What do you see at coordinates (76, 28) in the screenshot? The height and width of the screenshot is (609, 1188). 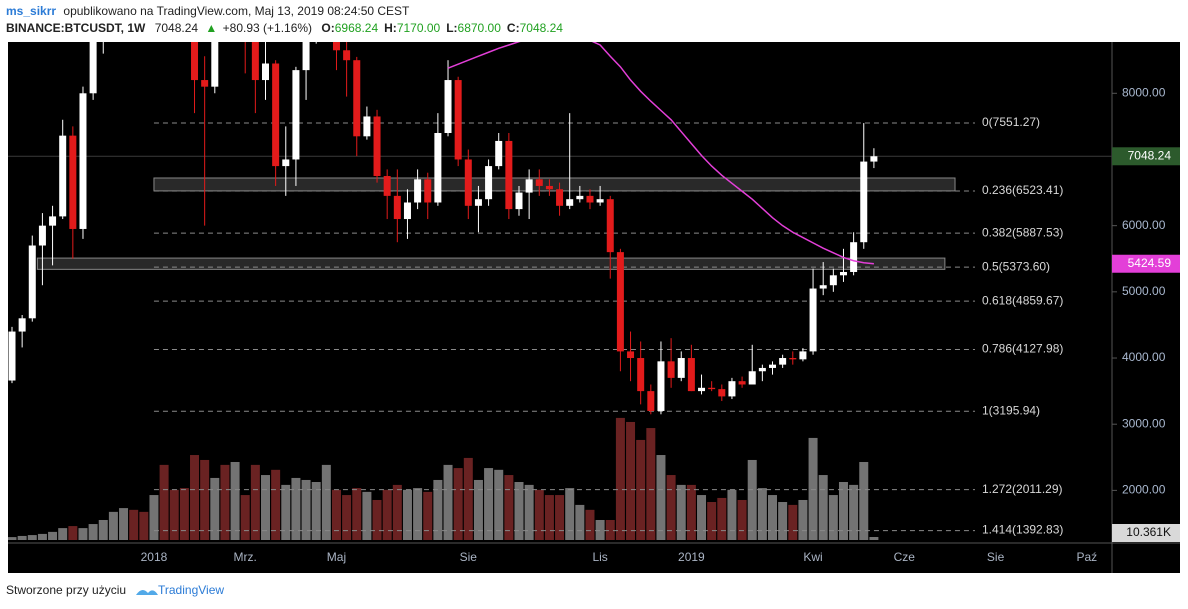 I see `symbol: BINANCE:BTCUSDT, 1W` at bounding box center [76, 28].